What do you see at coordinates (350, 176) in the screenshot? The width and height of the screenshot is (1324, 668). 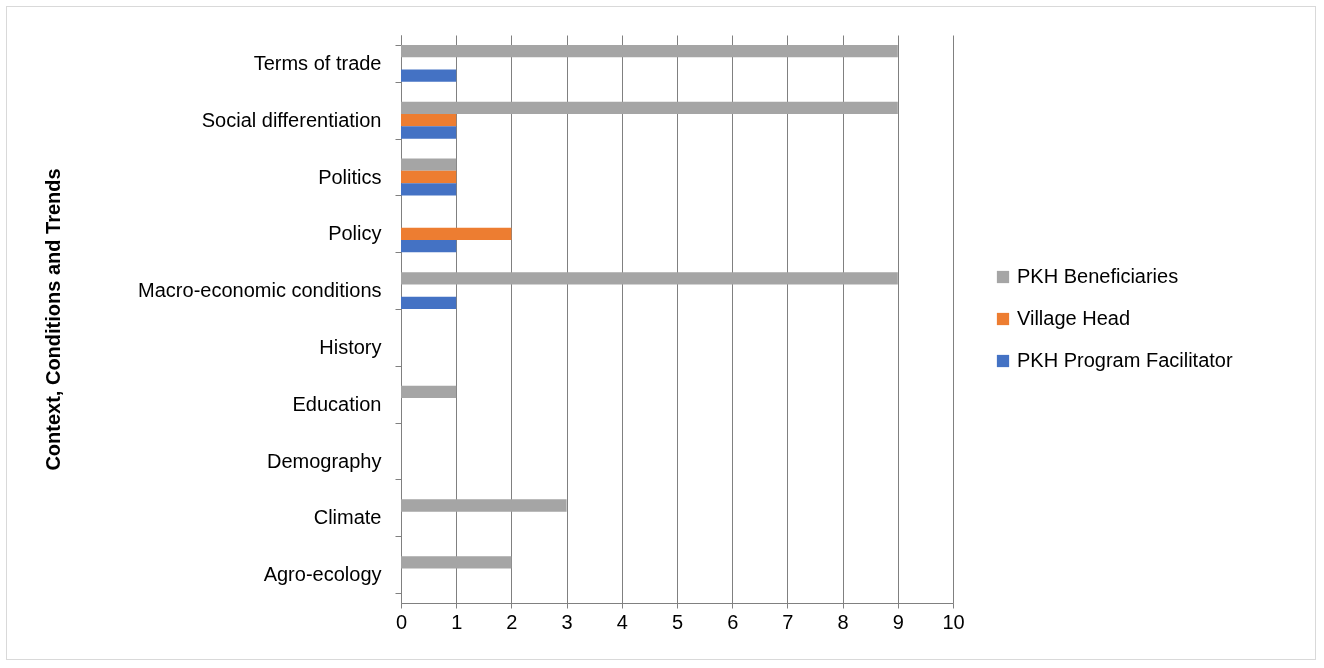 I see `y-tick-label: Politics` at bounding box center [350, 176].